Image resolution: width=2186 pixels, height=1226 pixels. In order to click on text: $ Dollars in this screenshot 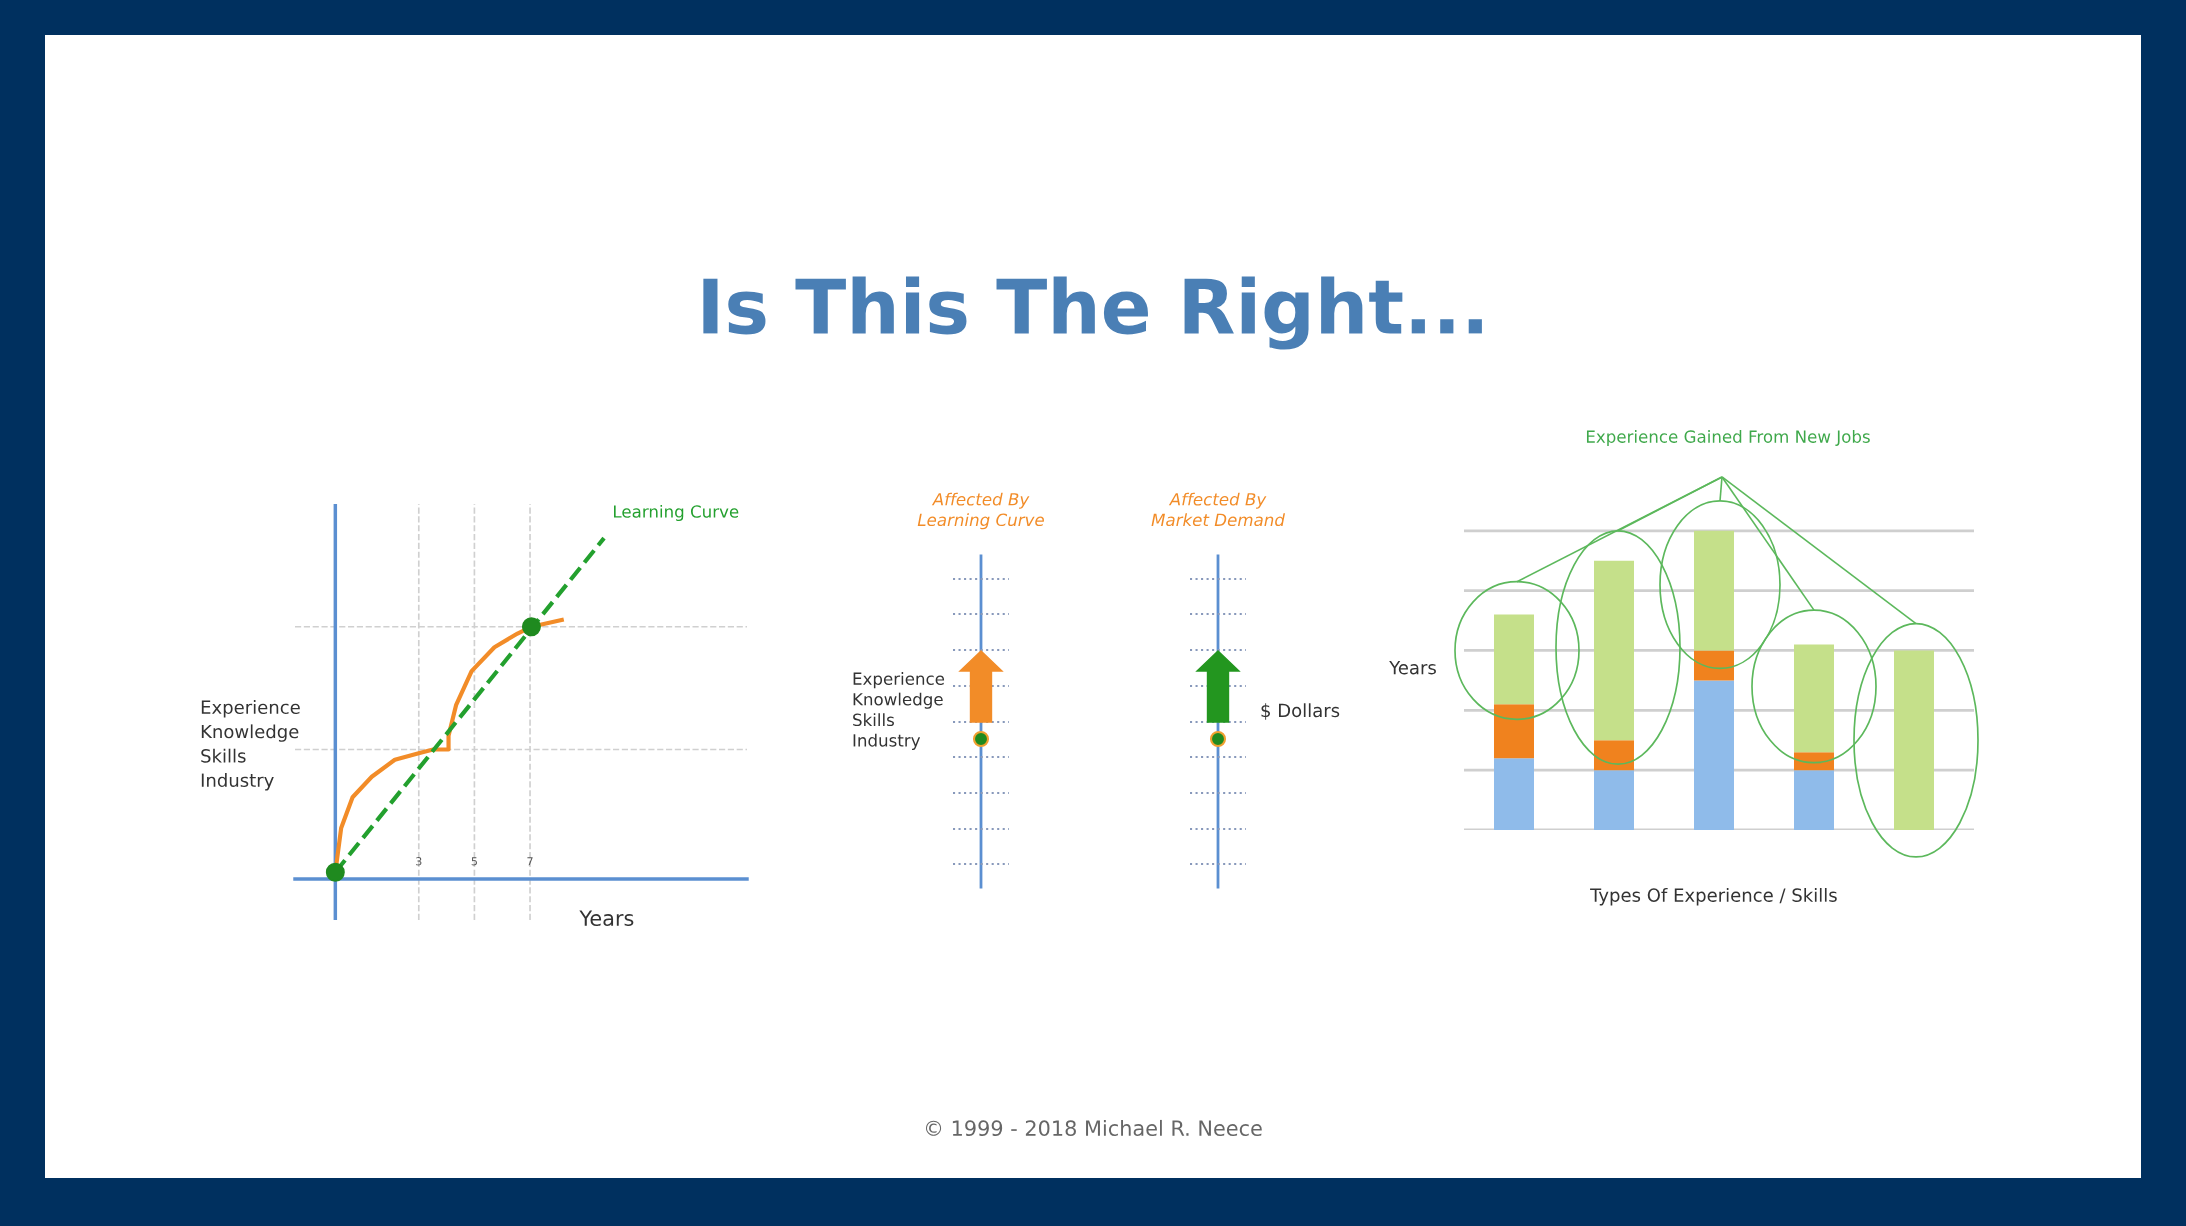, I will do `click(1300, 711)`.